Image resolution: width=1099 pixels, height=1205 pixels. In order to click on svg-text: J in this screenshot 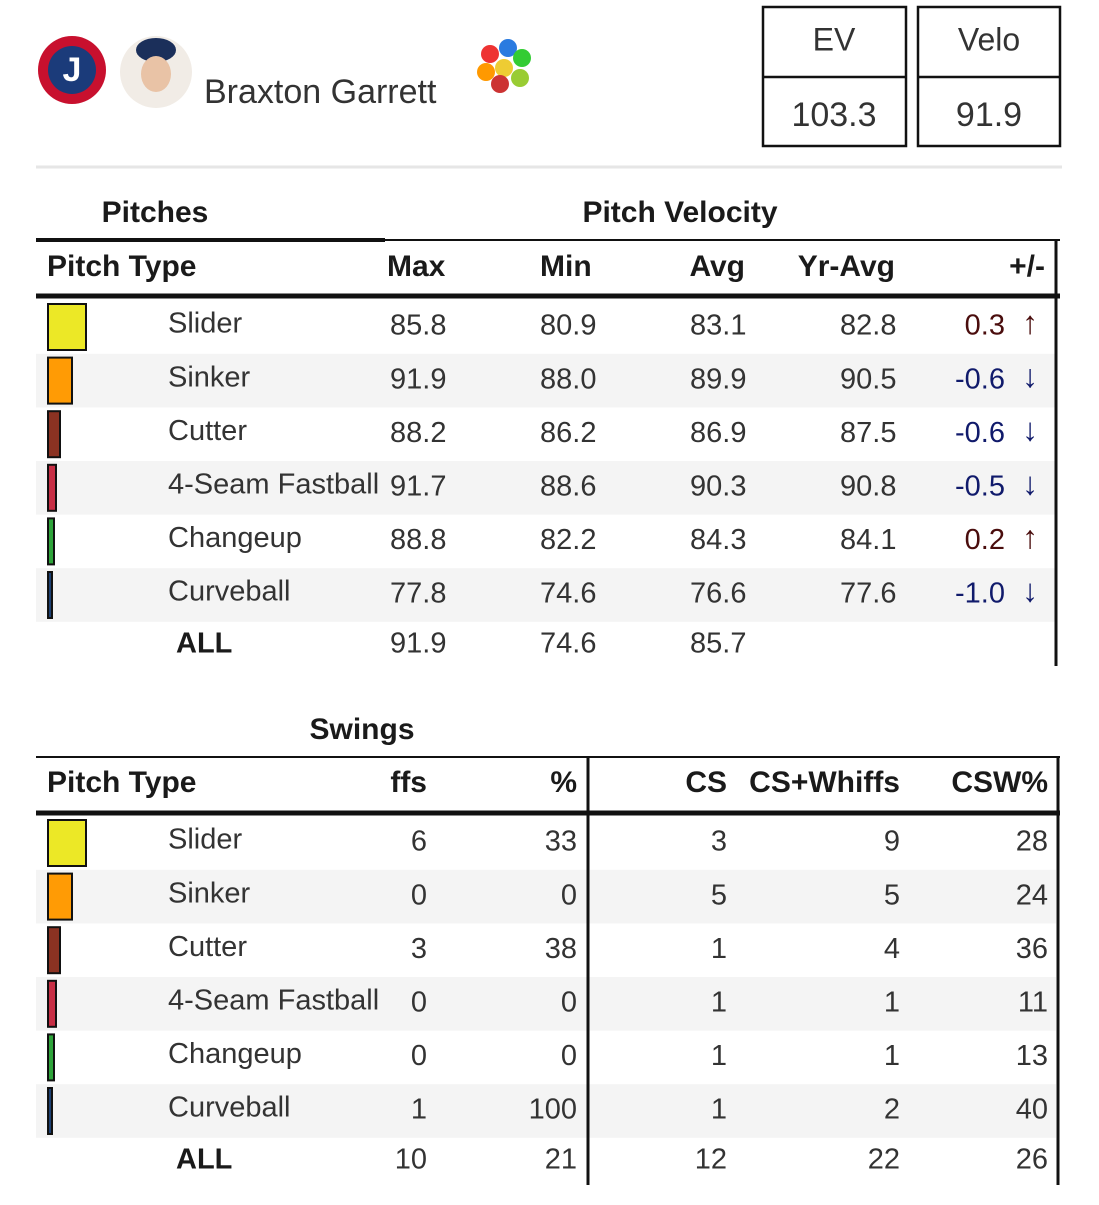, I will do `click(72, 70)`.